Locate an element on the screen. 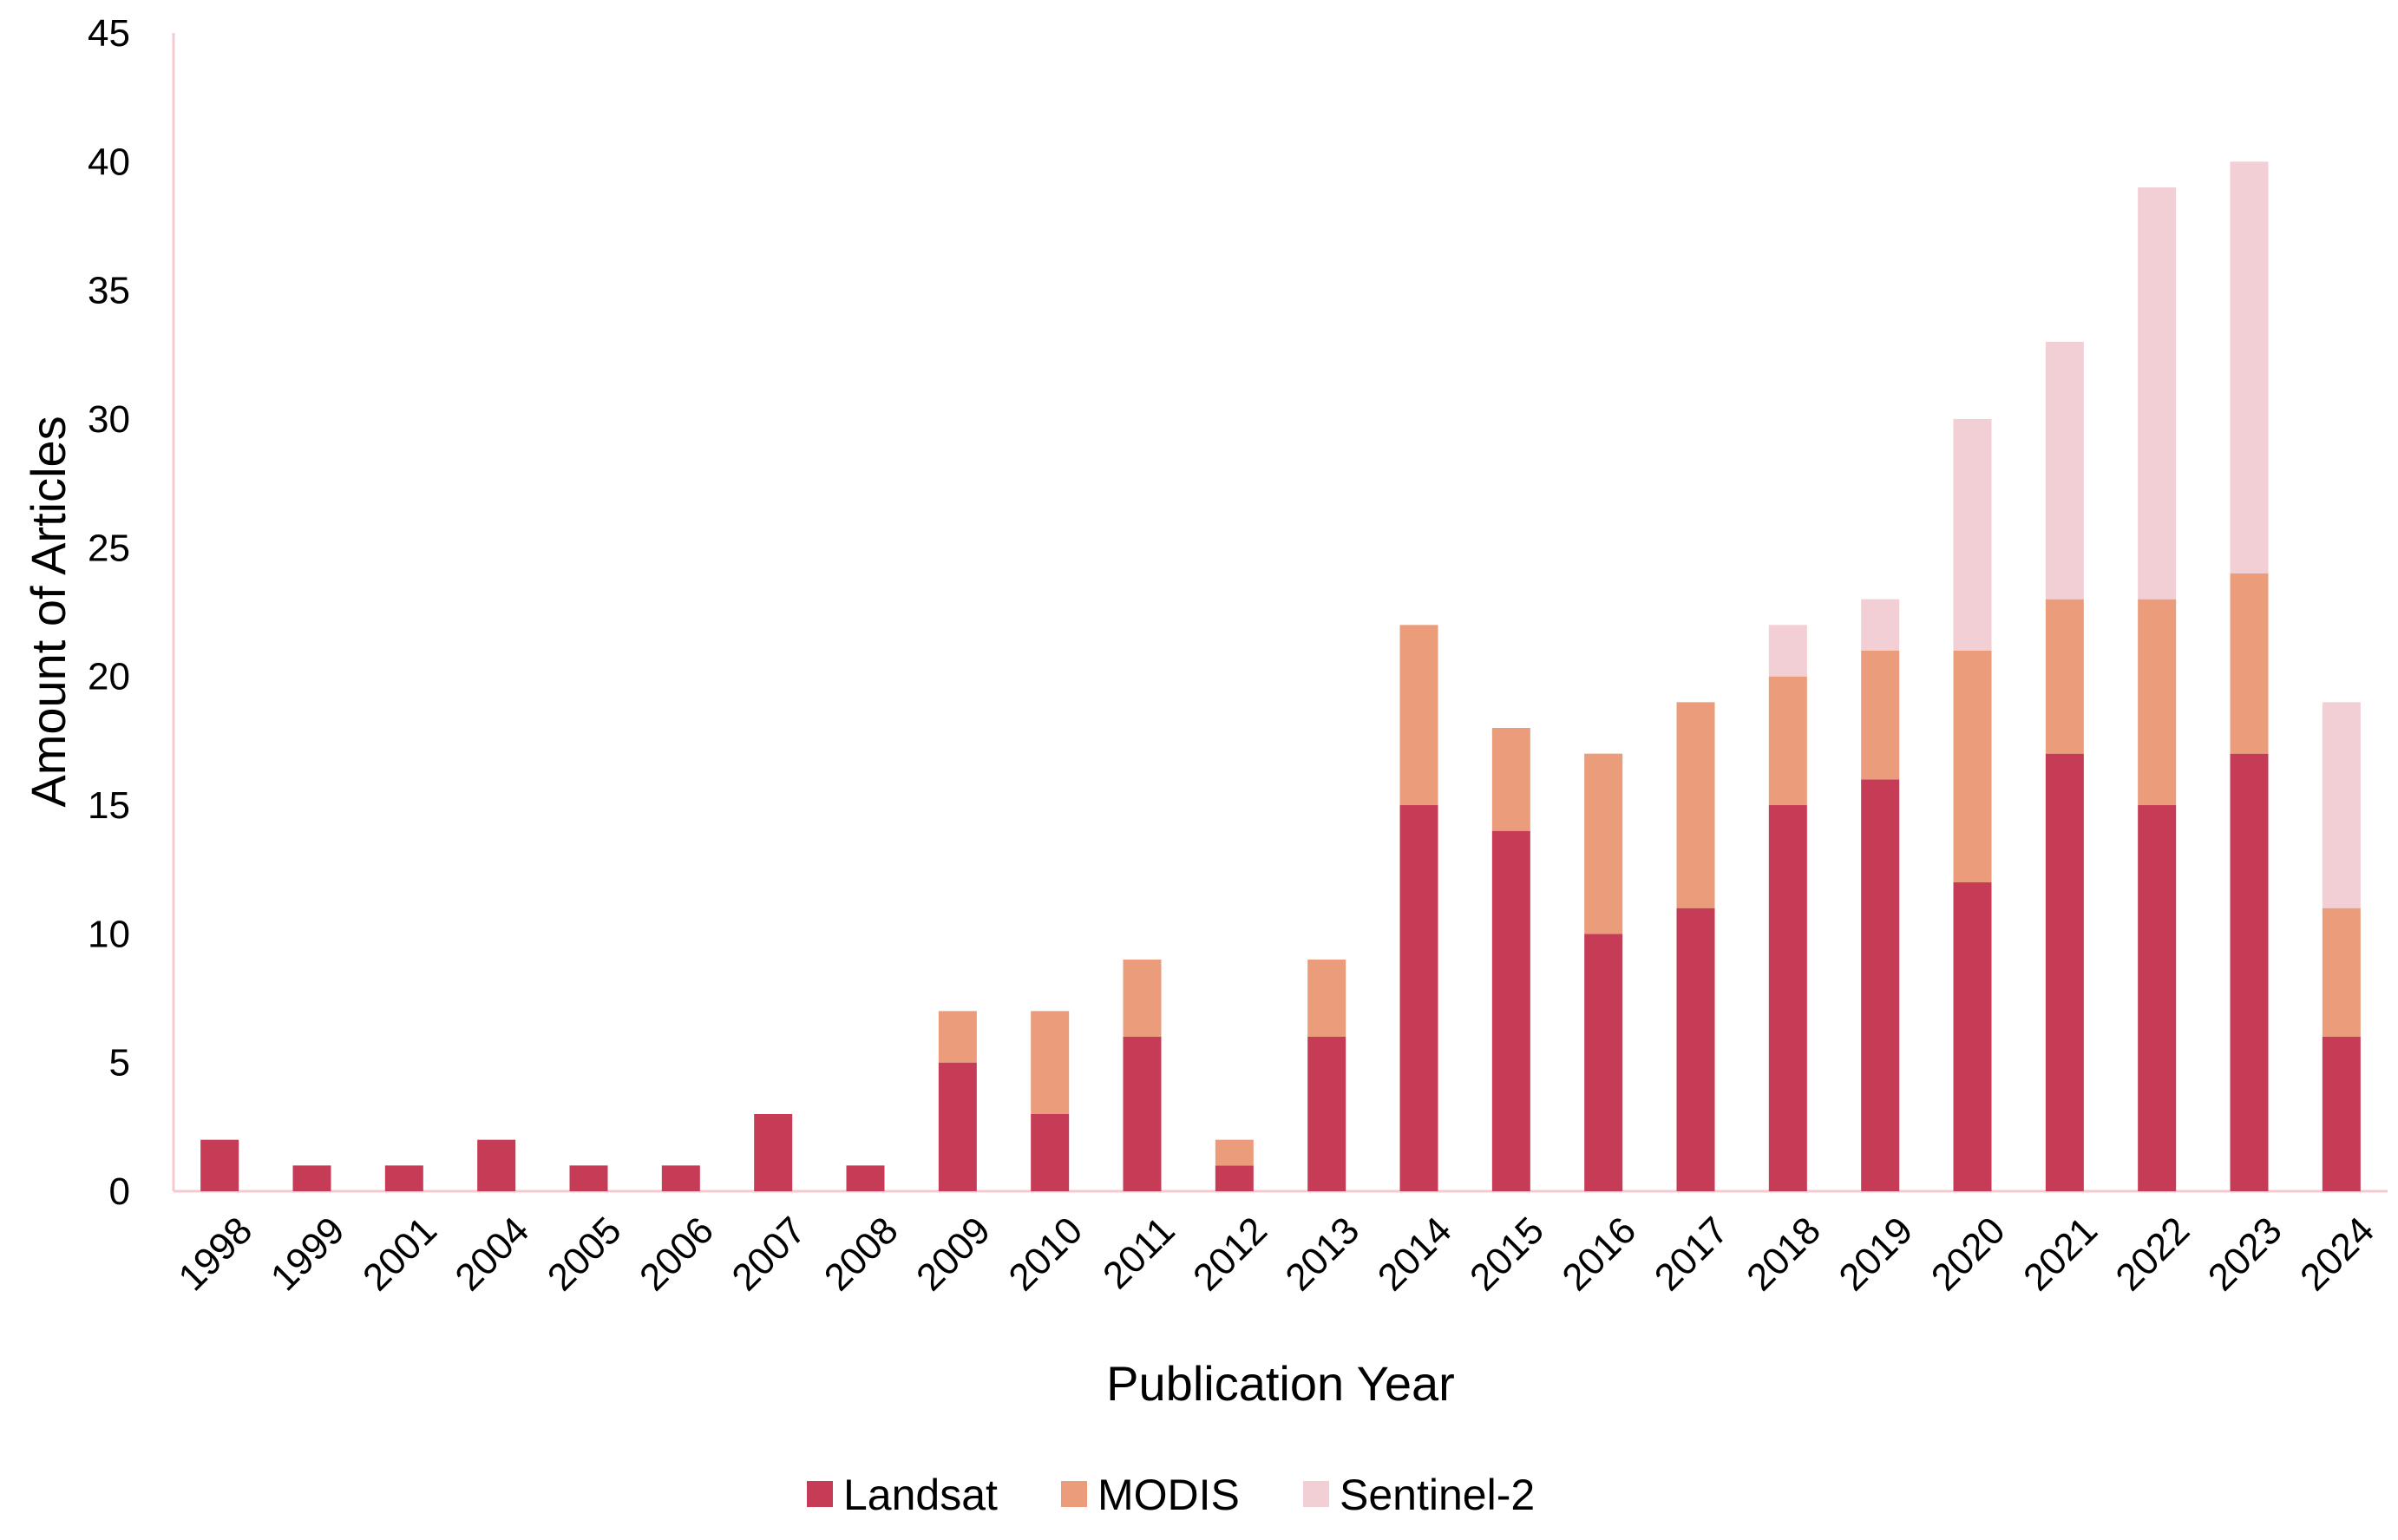  y-tick-label: 5 is located at coordinates (119, 1063).